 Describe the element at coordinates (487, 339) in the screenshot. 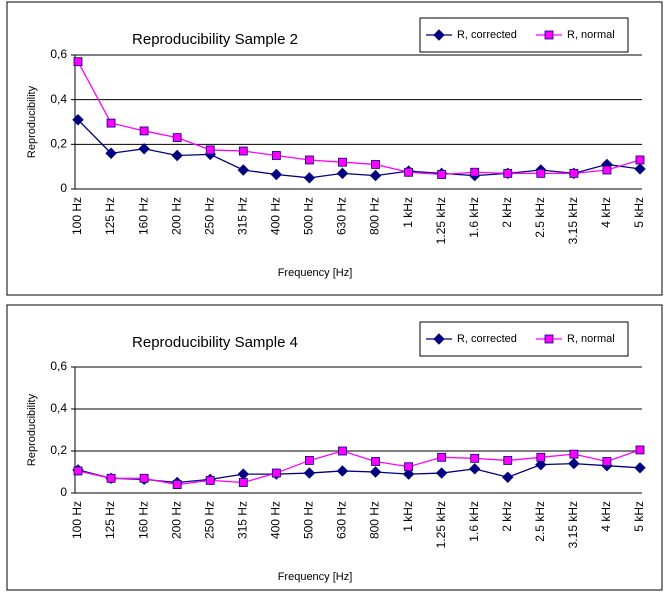

I see `legend-label: R, corrected` at that location.